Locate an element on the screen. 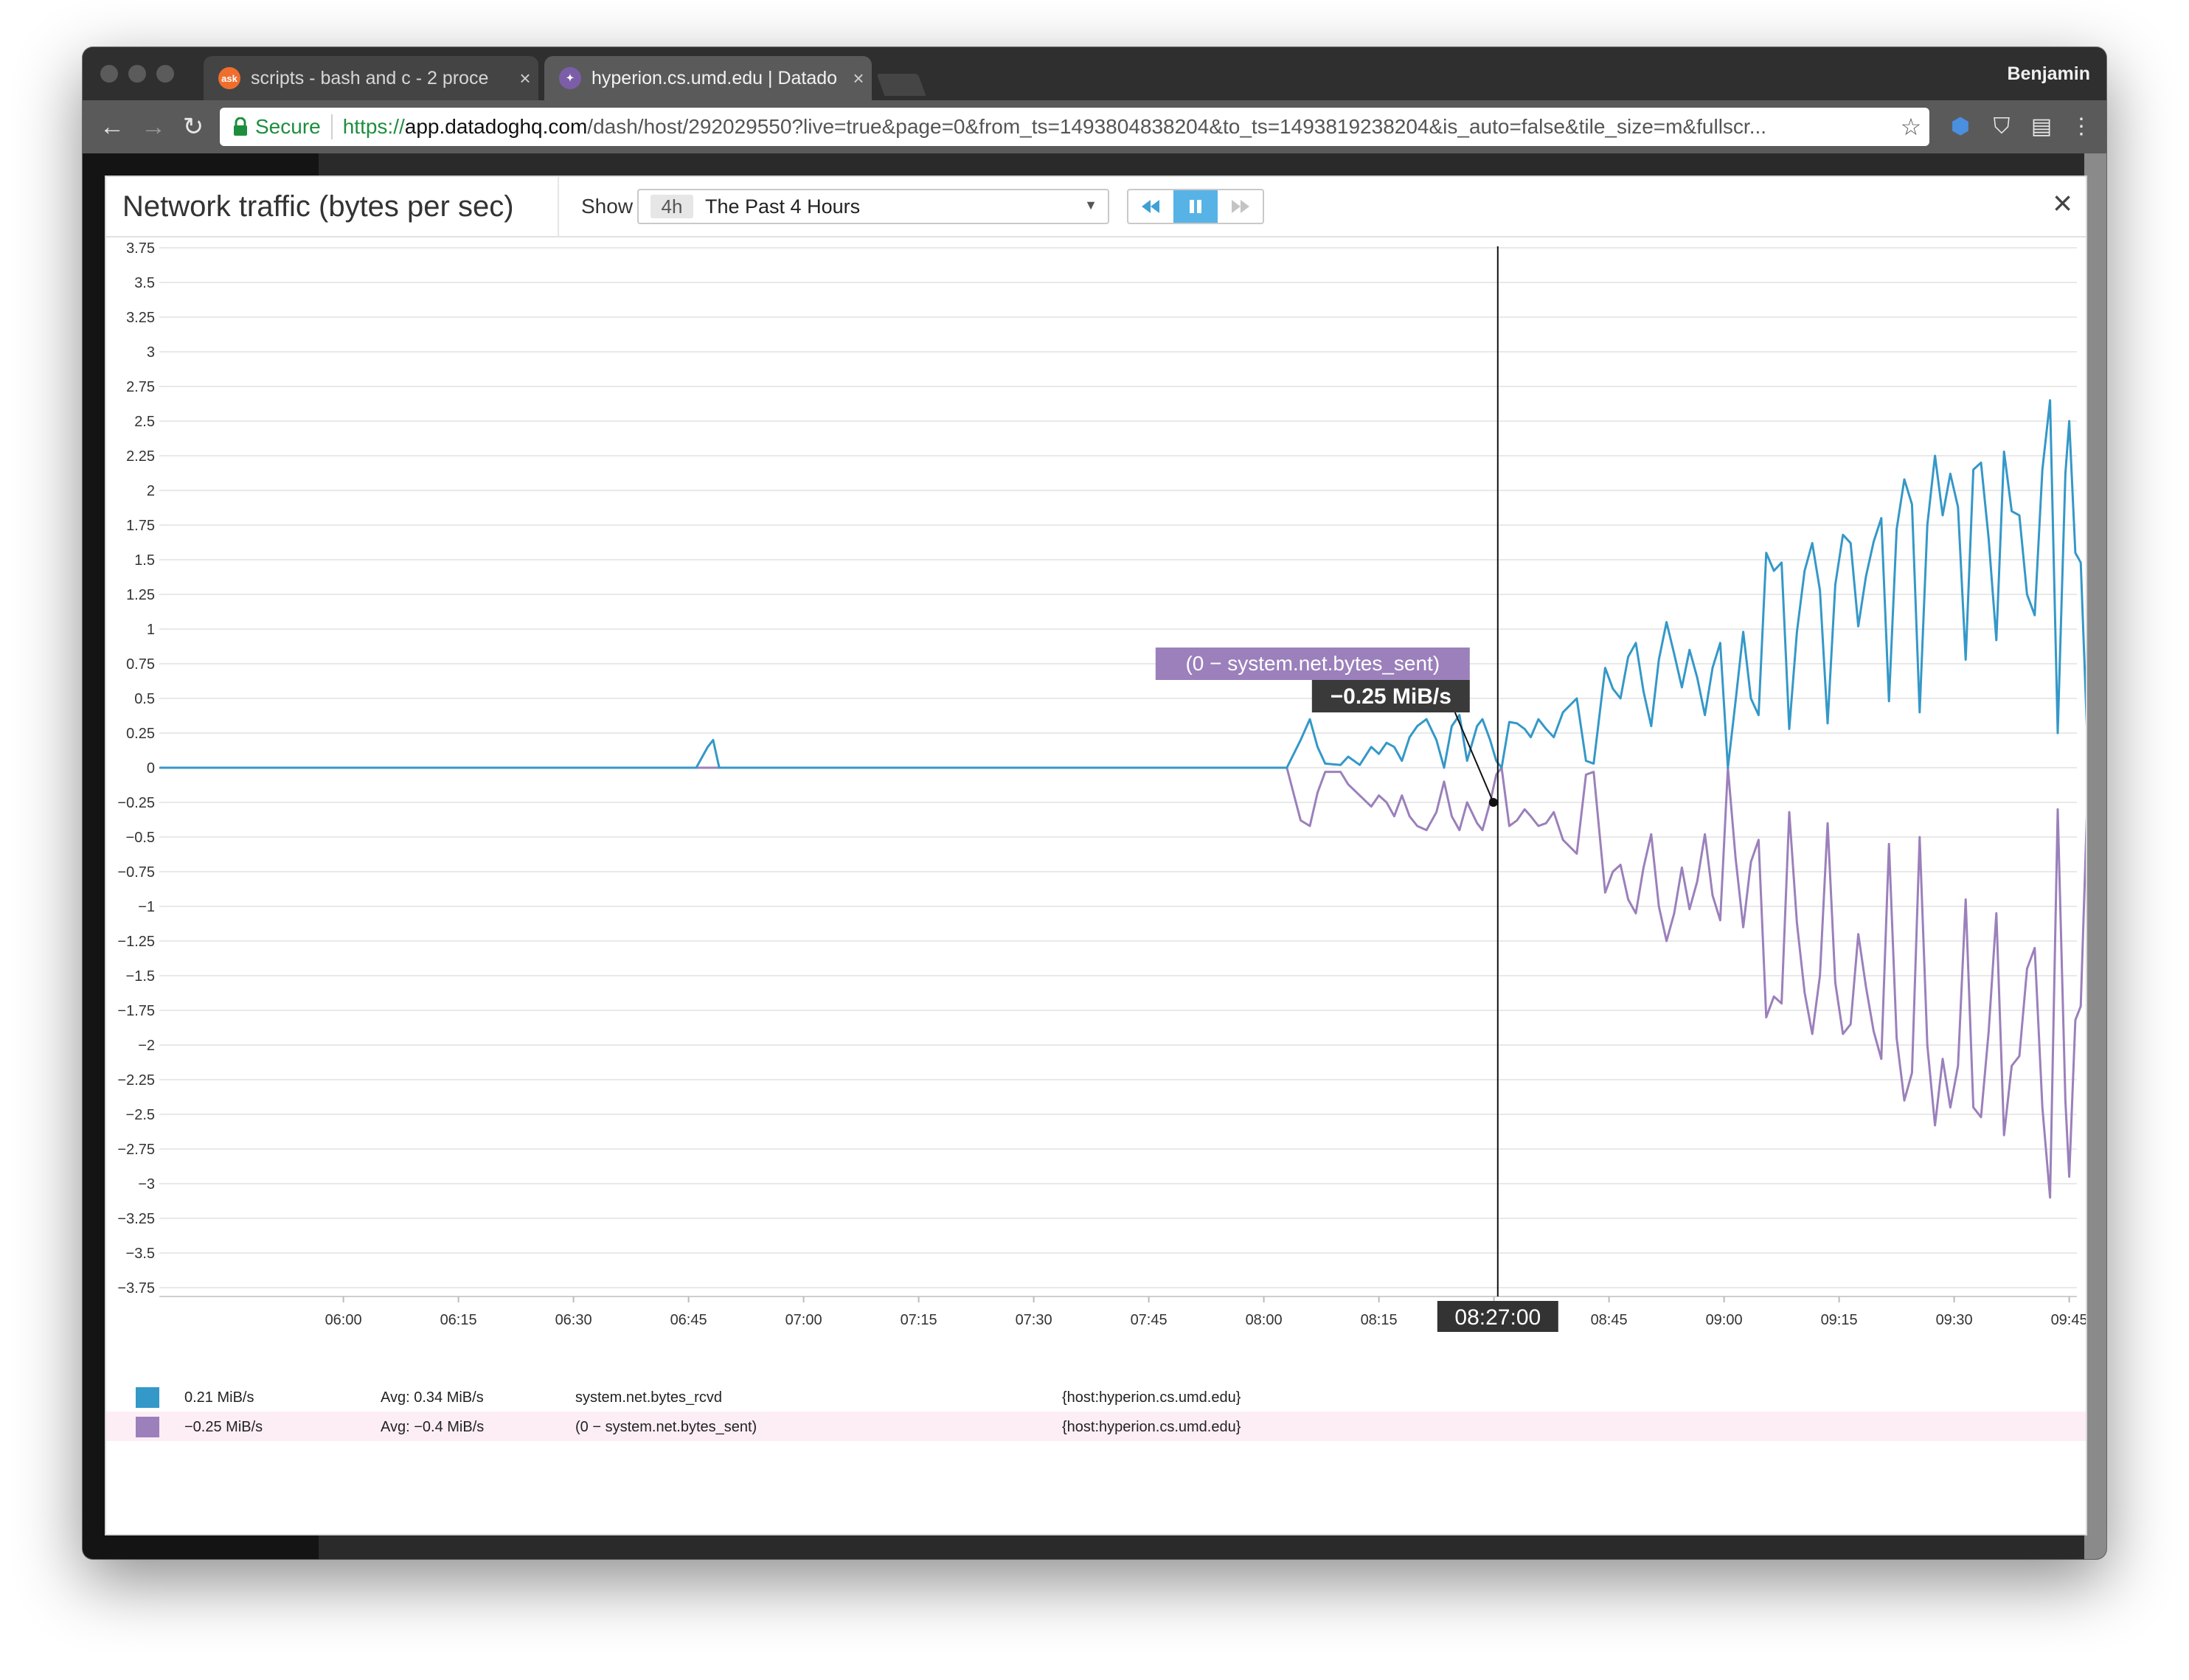 This screenshot has width=2189, height=1680. x-tick-label: 07:15 is located at coordinates (919, 1320).